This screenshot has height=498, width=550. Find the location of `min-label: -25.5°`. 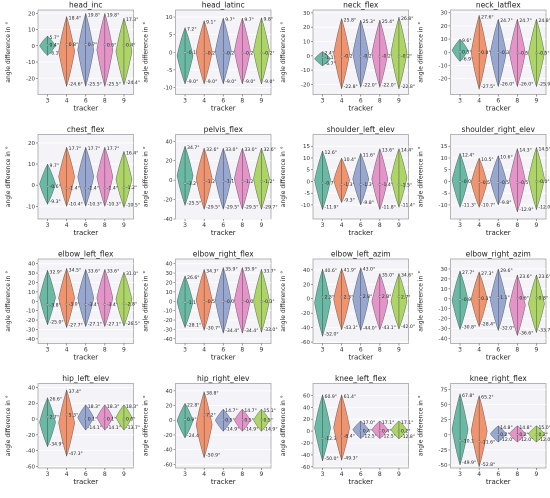

min-label: -25.5° is located at coordinates (114, 84).